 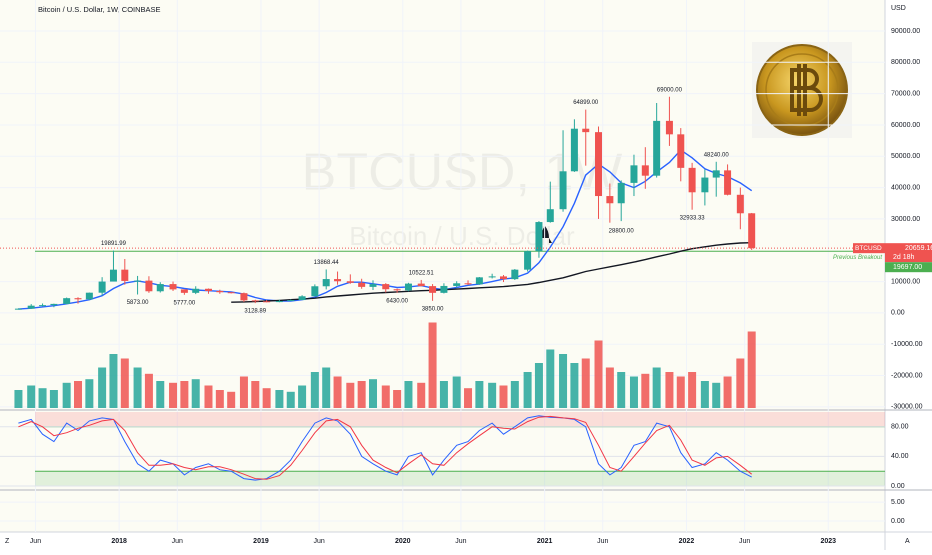 What do you see at coordinates (491, 272) in the screenshot?
I see `moving-average` at bounding box center [491, 272].